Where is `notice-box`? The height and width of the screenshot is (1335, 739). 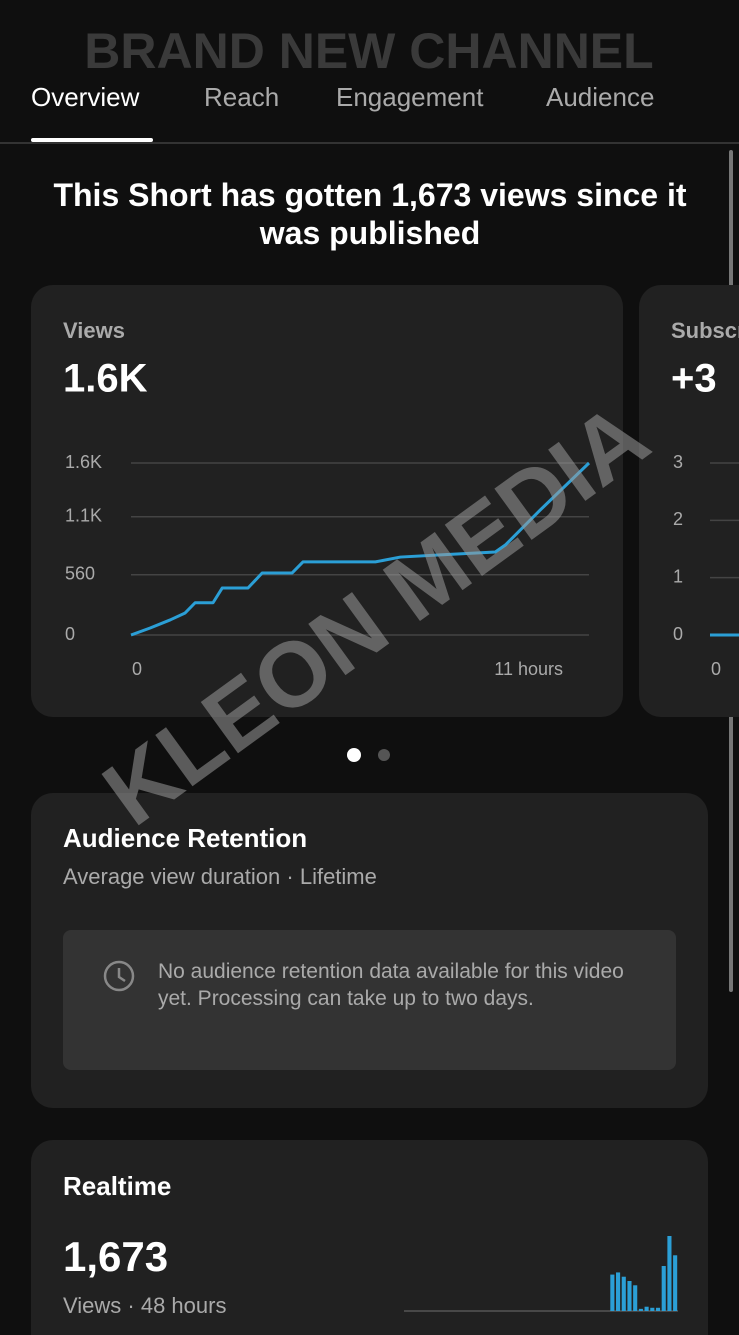
notice-box is located at coordinates (369, 1000).